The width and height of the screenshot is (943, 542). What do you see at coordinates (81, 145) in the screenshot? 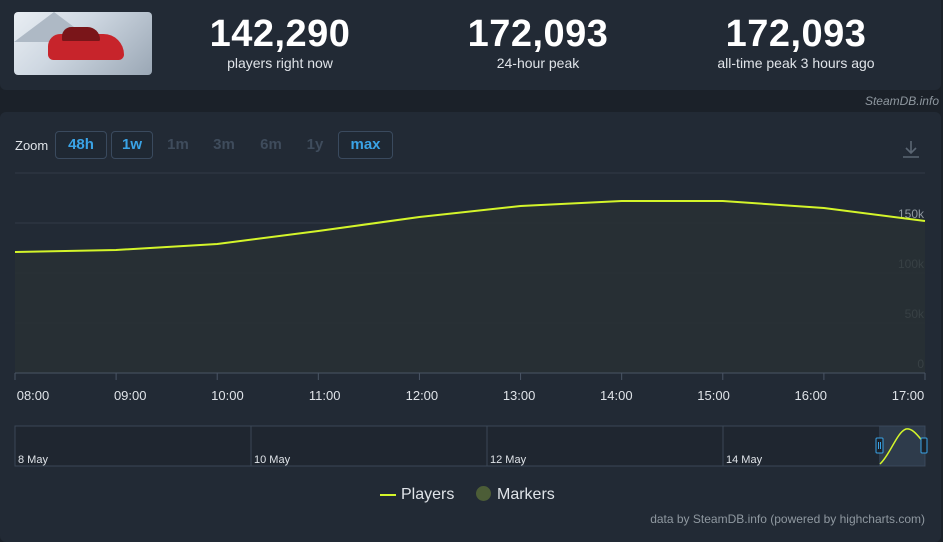
I see `zoom-48h-button: 48h` at bounding box center [81, 145].